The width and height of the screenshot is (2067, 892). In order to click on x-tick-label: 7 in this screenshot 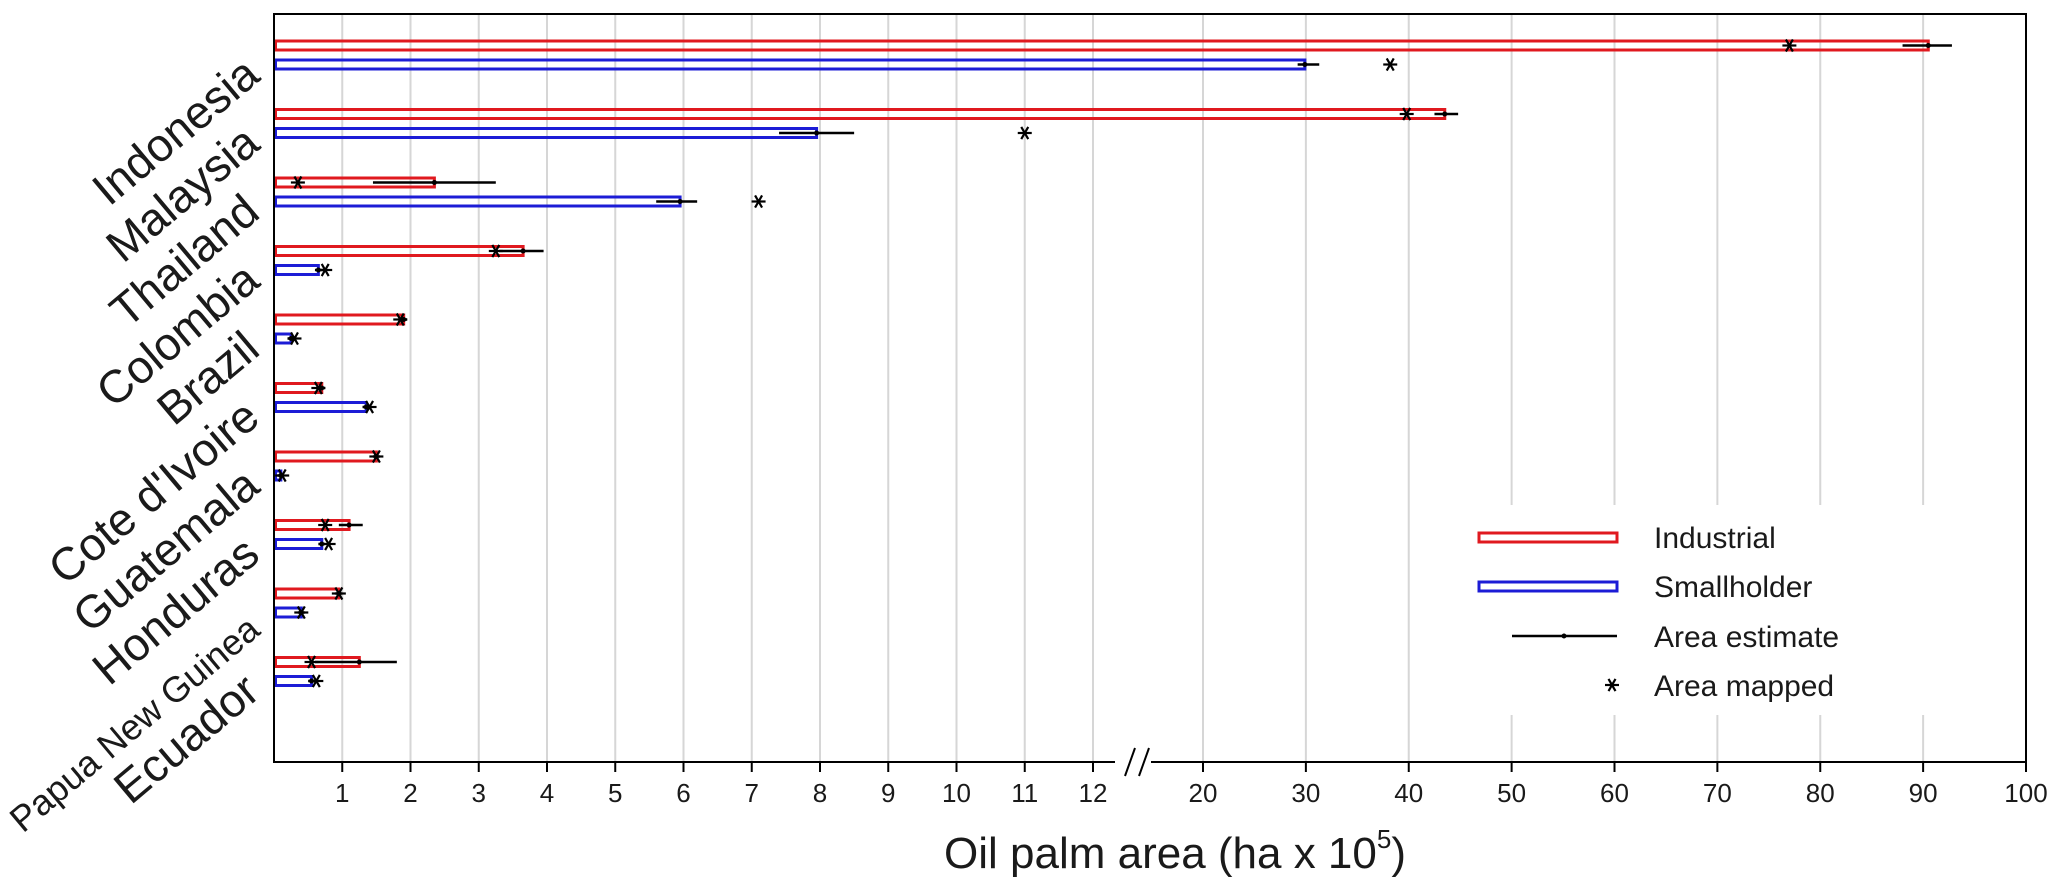, I will do `click(752, 793)`.